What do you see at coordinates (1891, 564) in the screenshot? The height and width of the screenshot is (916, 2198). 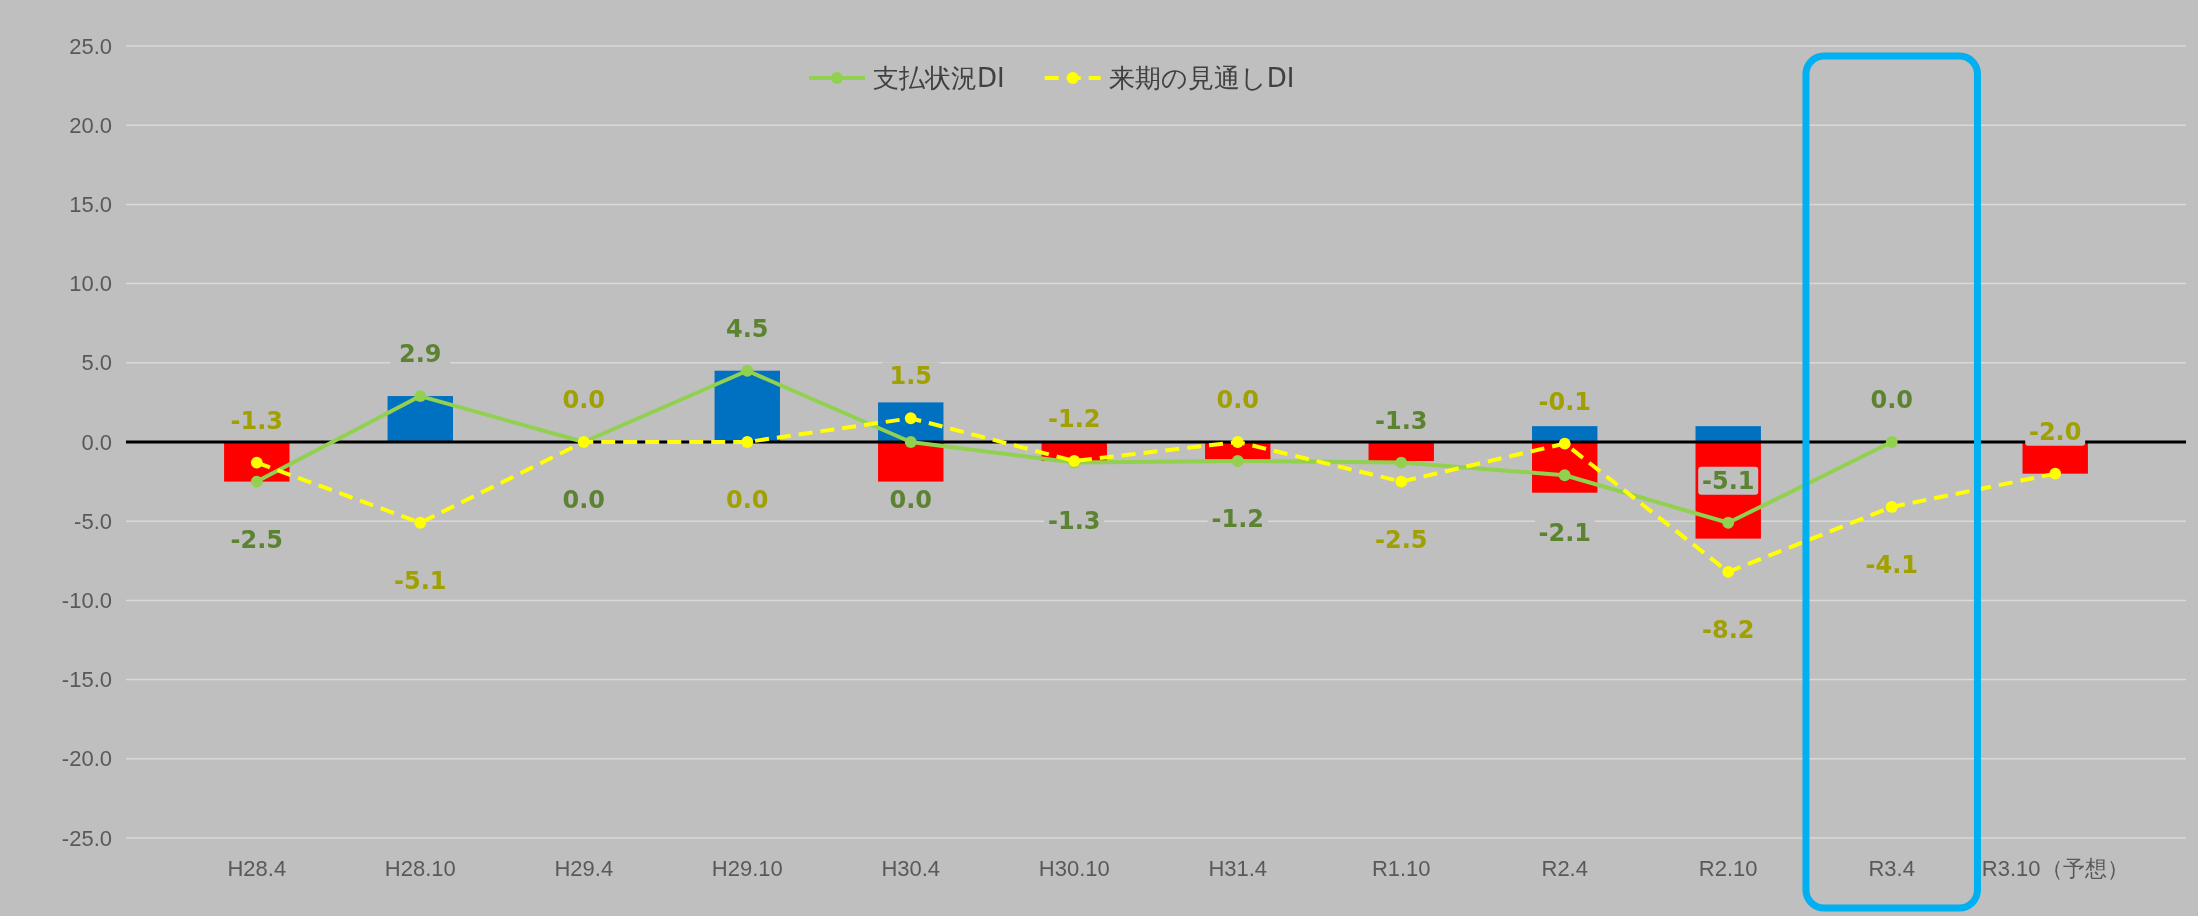 I see `data-label: -4.1` at bounding box center [1891, 564].